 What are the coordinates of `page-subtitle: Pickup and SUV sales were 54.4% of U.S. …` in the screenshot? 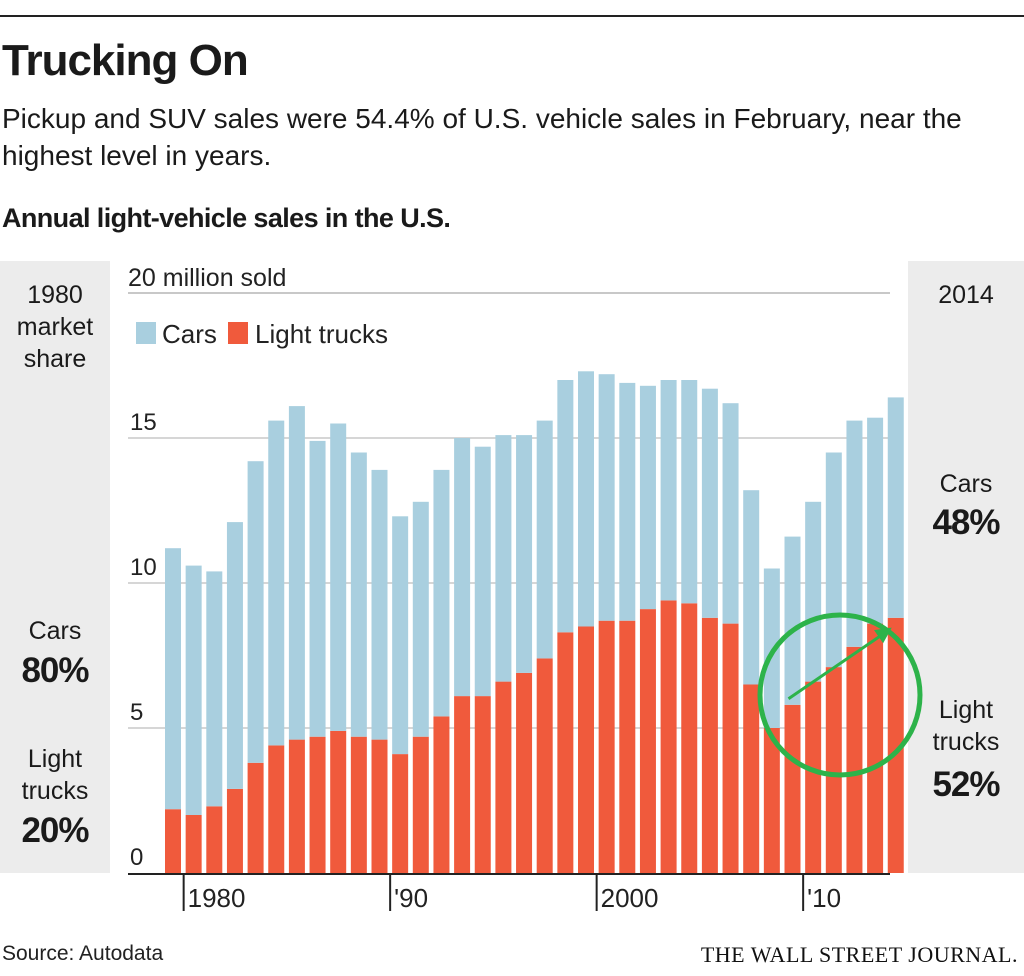 It's located at (482, 137).